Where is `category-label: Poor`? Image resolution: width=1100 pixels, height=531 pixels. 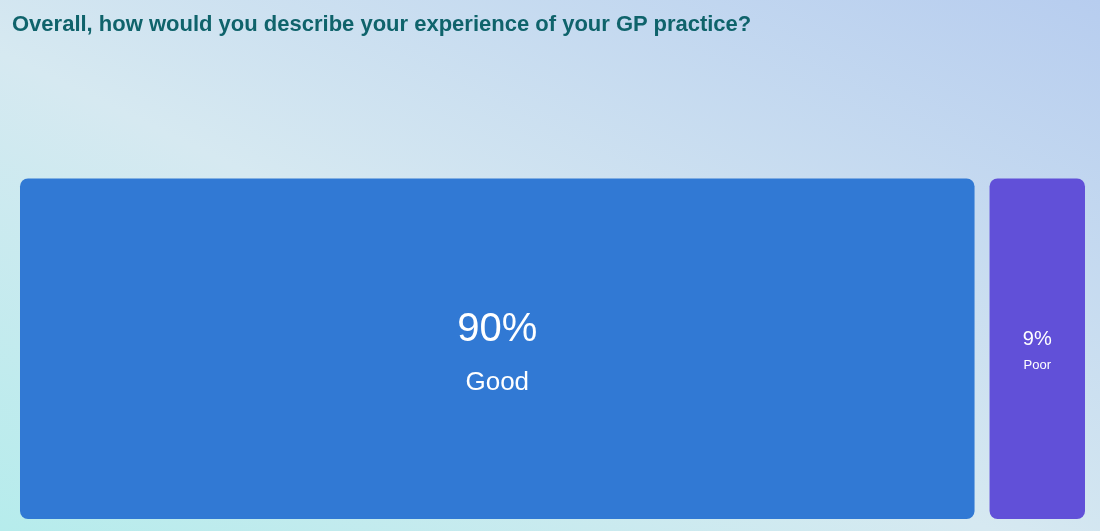
category-label: Poor is located at coordinates (1037, 365).